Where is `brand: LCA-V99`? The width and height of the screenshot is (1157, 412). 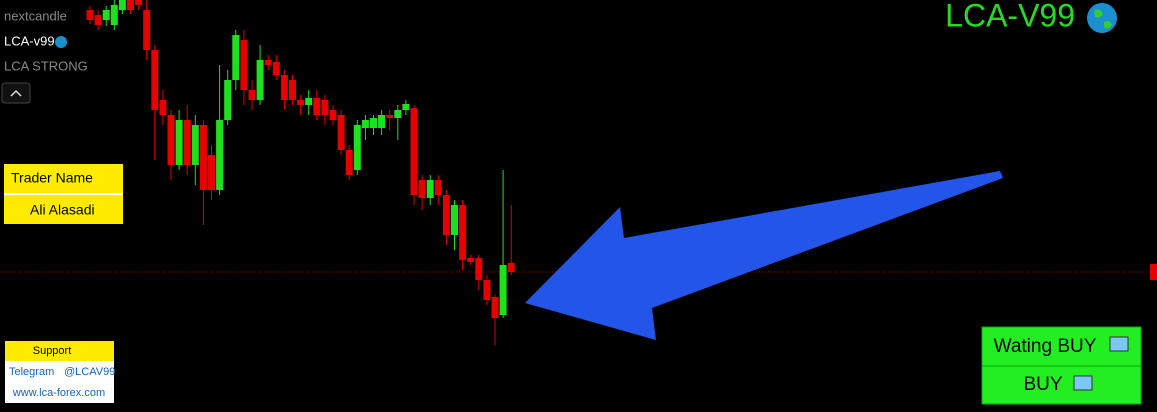 brand: LCA-V99 is located at coordinates (1010, 16).